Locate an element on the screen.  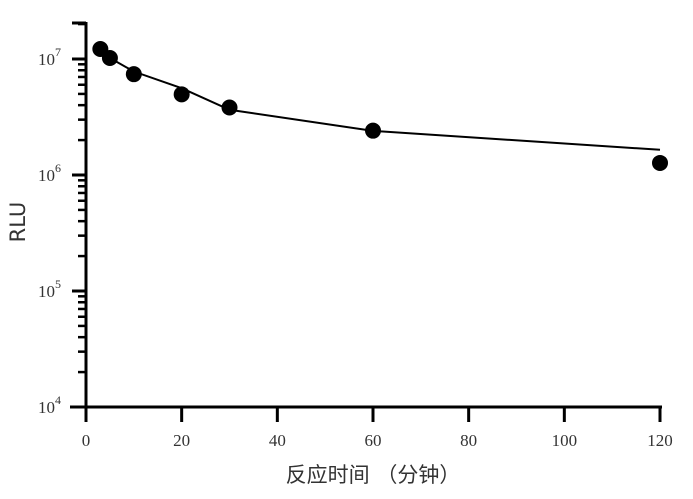
x-tick-label: 0 is located at coordinates (86, 440).